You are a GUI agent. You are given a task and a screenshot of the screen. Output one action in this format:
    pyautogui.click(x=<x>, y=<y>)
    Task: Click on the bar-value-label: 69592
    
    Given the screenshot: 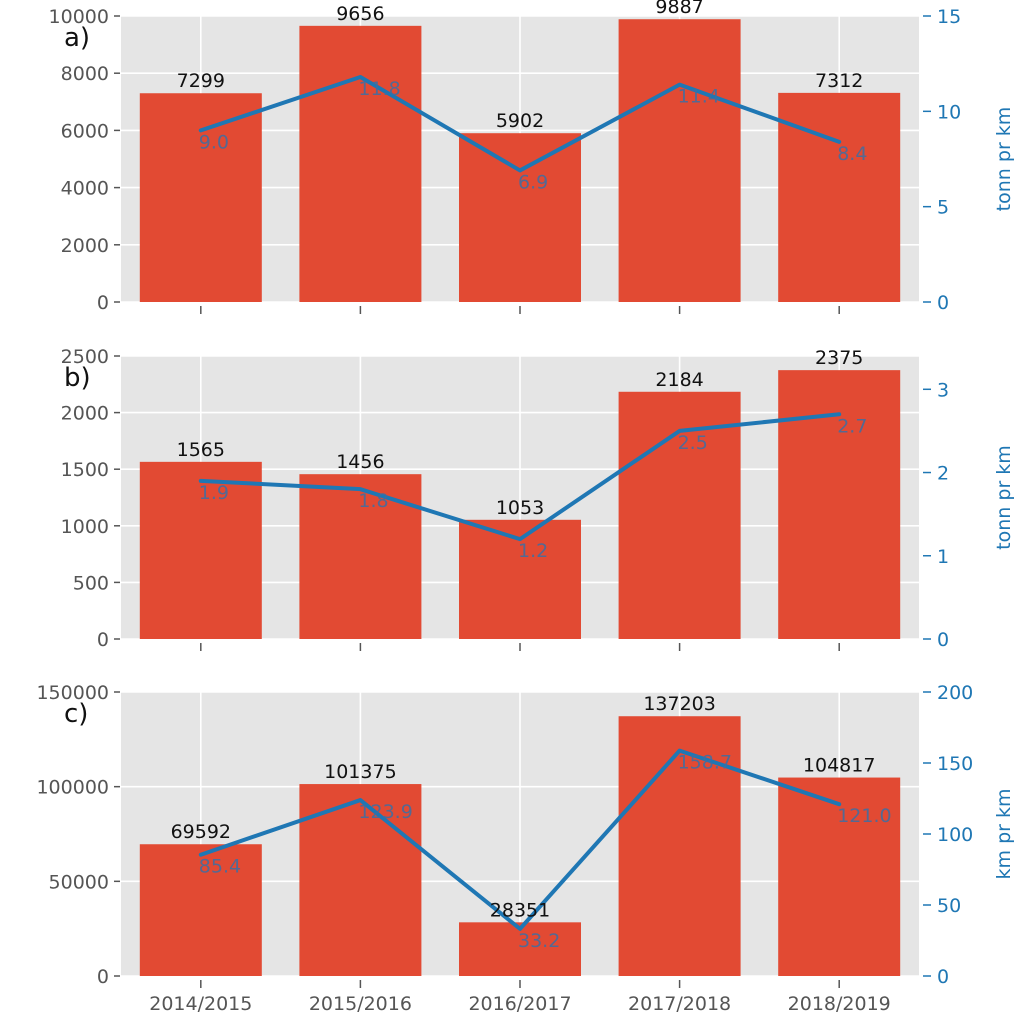 What is the action you would take?
    pyautogui.click(x=201, y=832)
    